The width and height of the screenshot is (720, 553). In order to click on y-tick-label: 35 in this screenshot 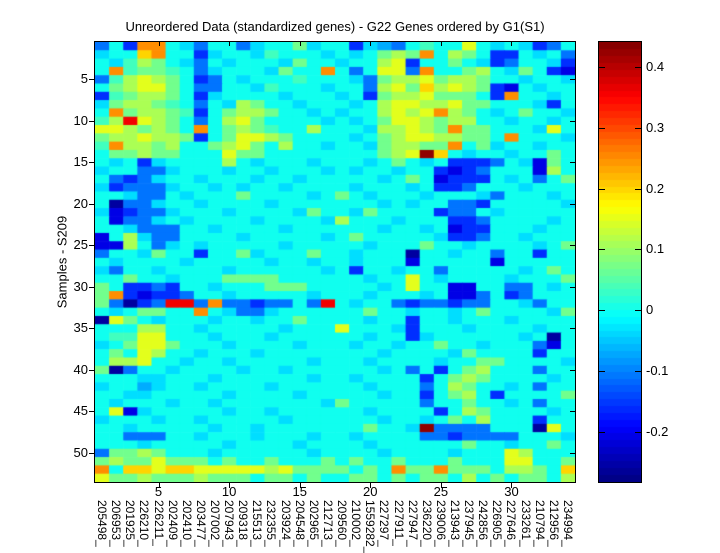, I will do `click(80, 328)`.